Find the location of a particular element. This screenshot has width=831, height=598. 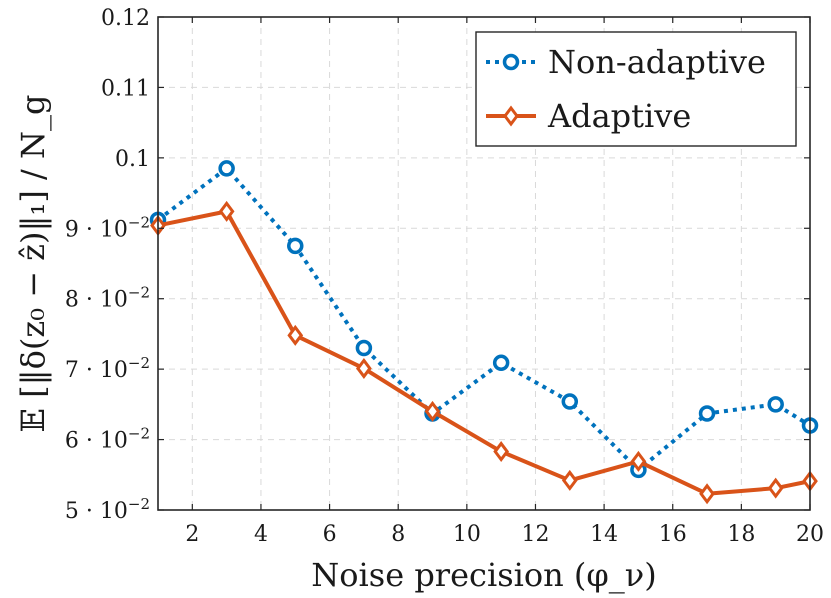

y-tick-label: 0.1 is located at coordinates (132, 159).